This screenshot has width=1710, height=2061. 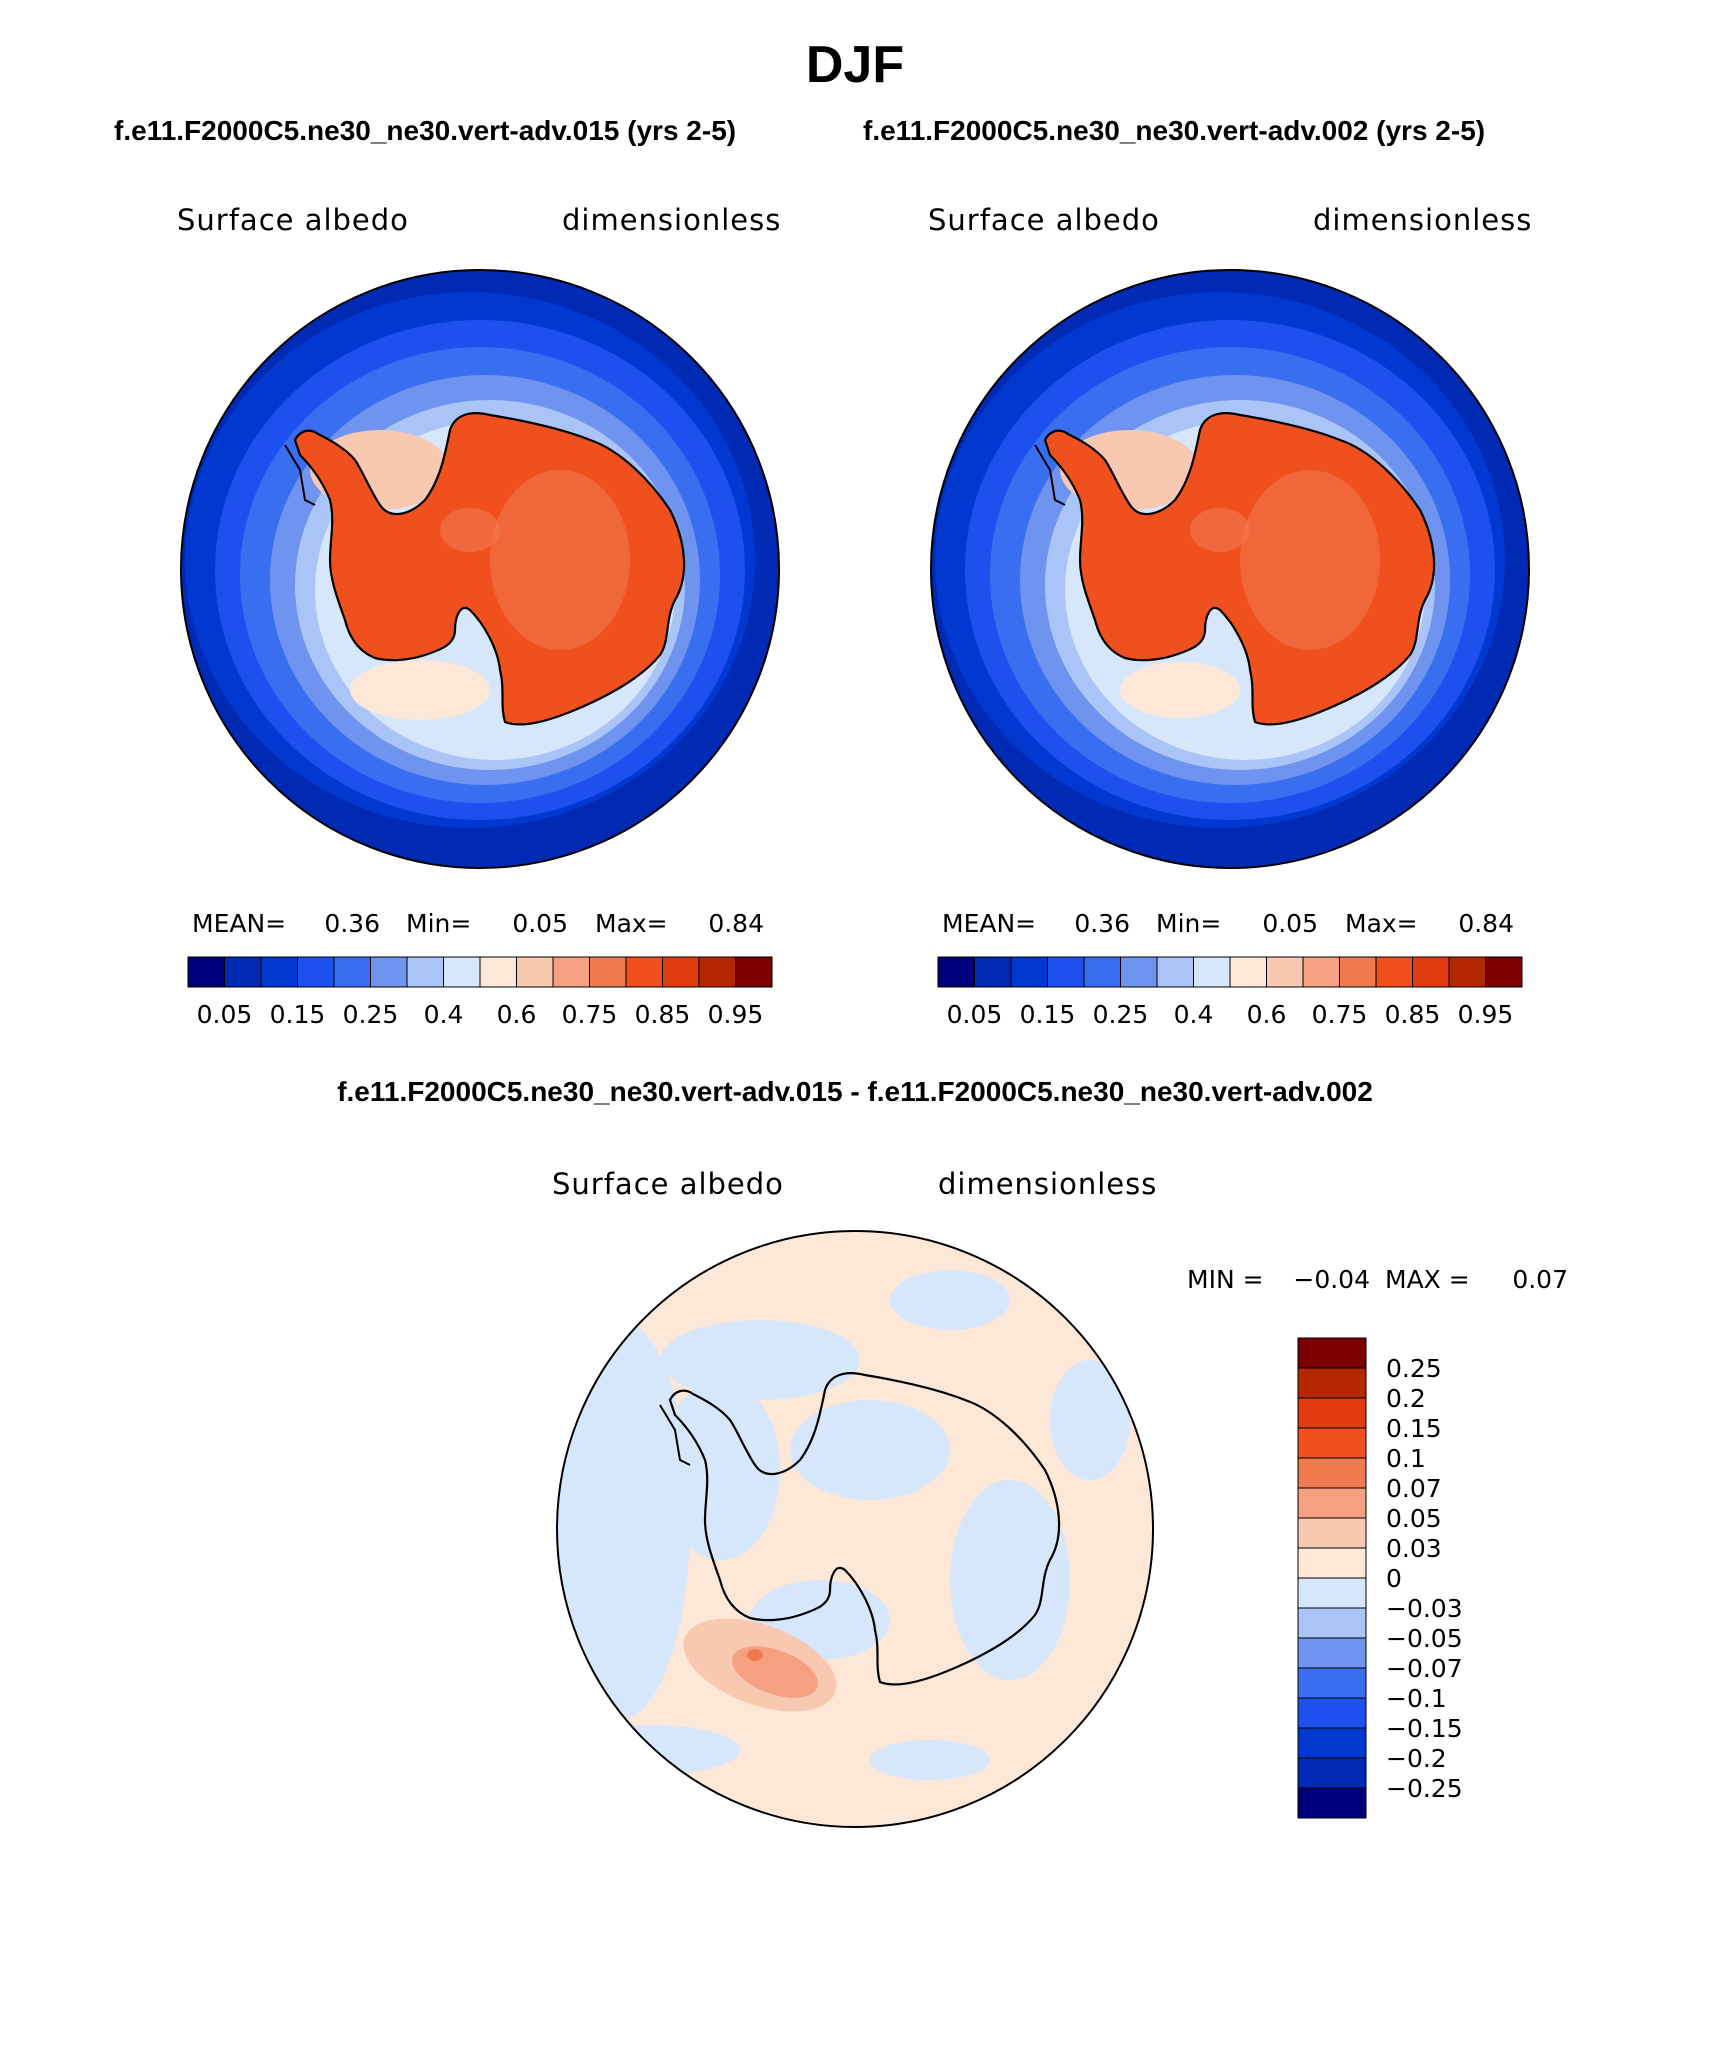 What do you see at coordinates (1188, 923) in the screenshot?
I see `min-label-right: Min=` at bounding box center [1188, 923].